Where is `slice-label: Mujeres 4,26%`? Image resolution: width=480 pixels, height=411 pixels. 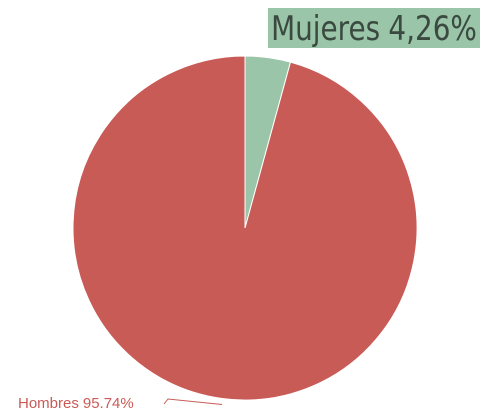
slice-label: Mujeres 4,26% is located at coordinates (374, 28).